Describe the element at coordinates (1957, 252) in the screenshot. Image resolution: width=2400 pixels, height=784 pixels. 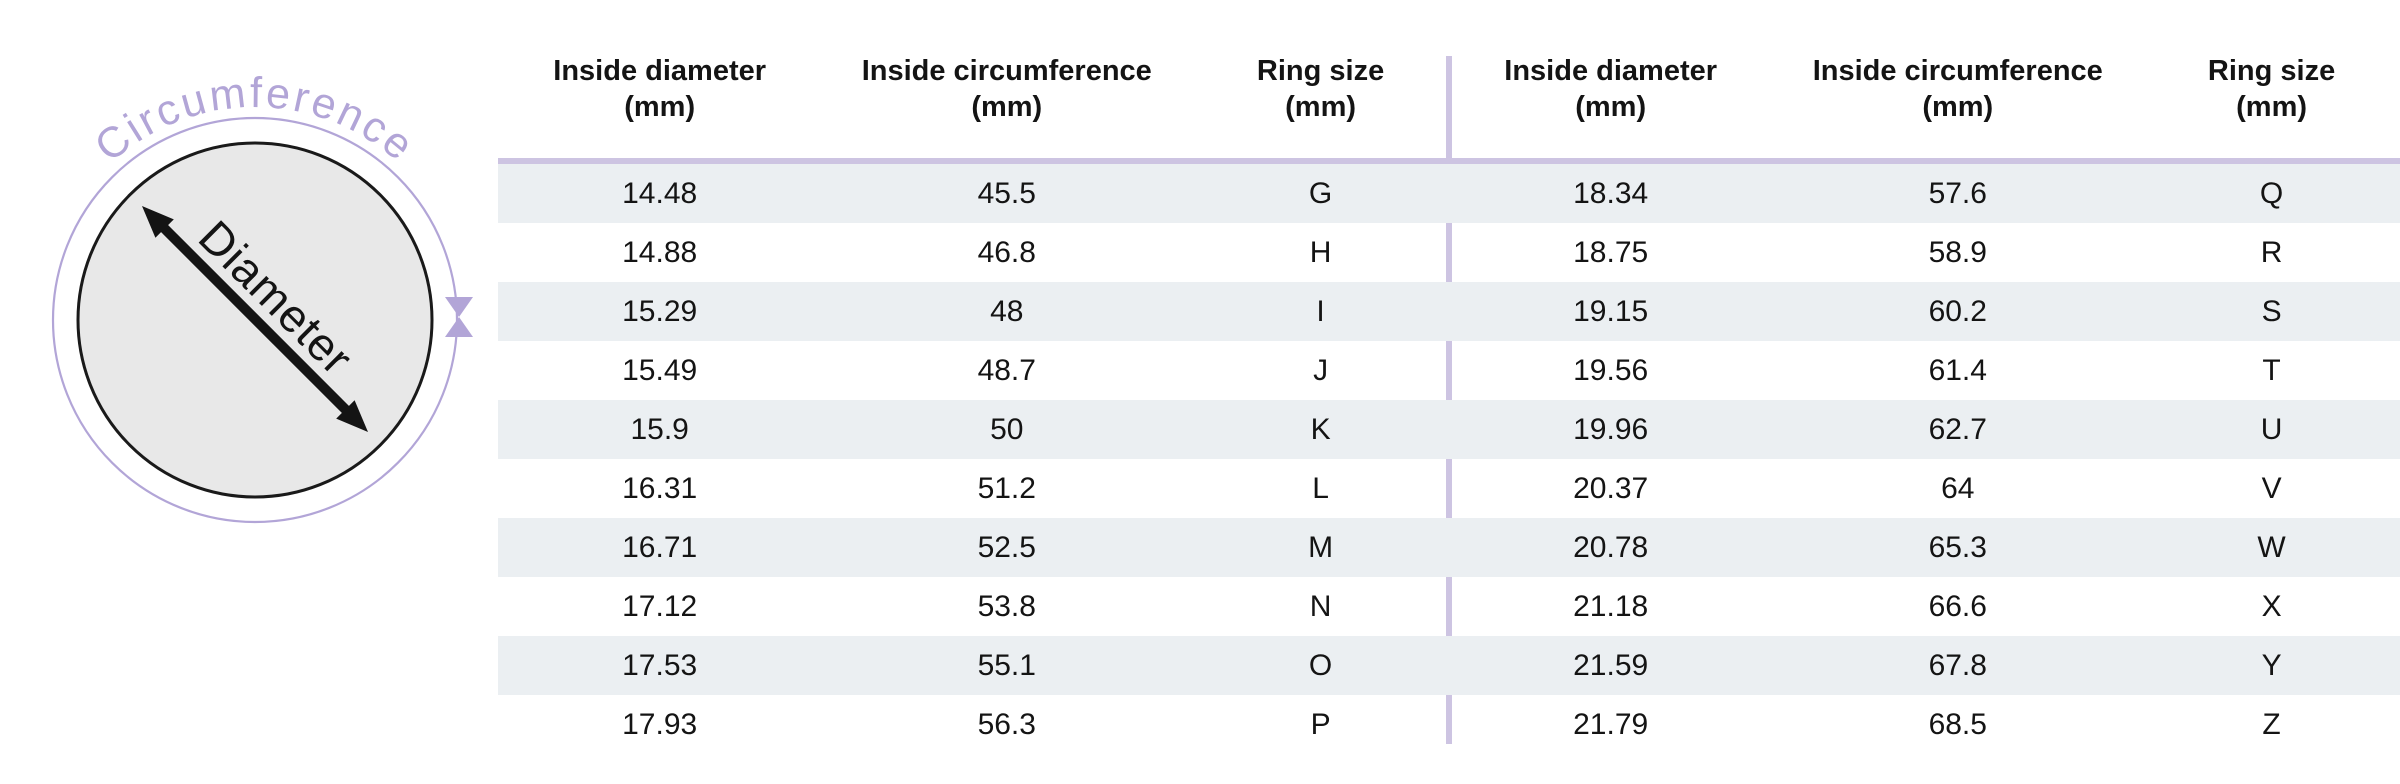
I see `cell-inside-circumference: 58.9` at that location.